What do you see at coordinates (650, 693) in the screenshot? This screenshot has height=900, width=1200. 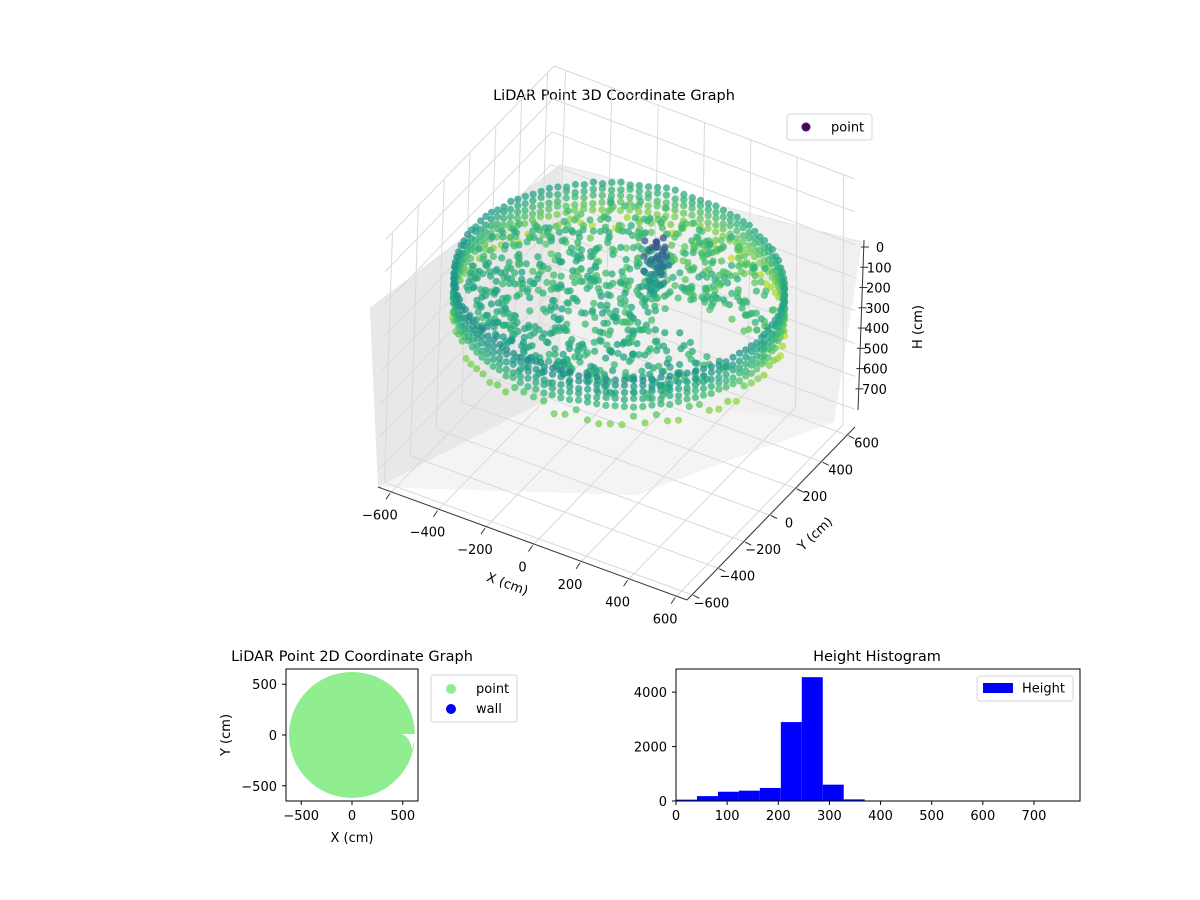 I see `histogram-ytick-label: 4000` at bounding box center [650, 693].